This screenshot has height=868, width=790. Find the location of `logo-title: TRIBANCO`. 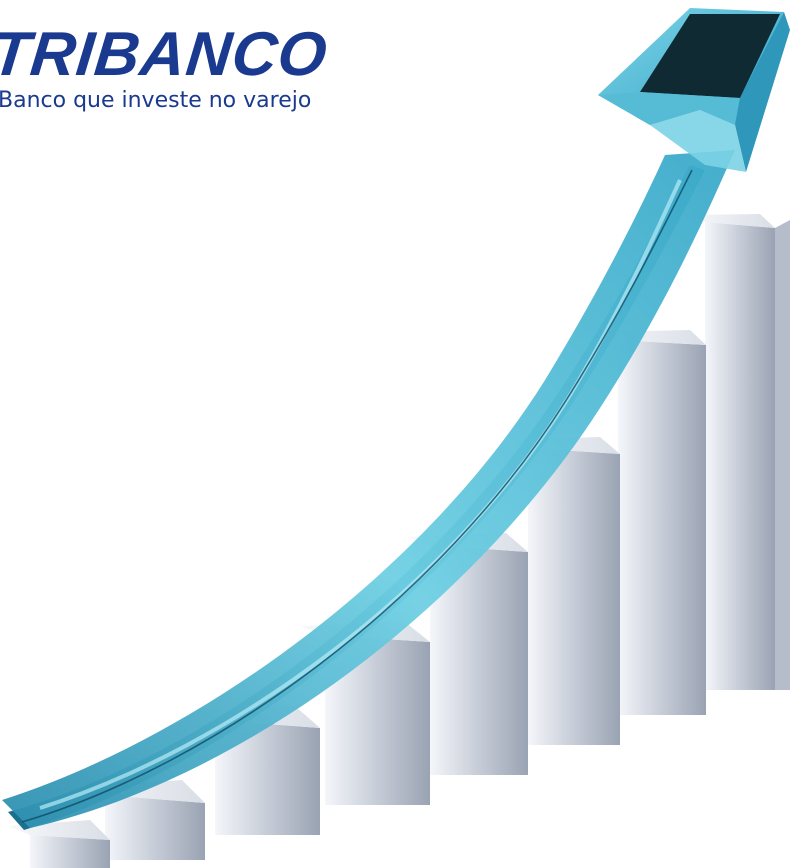

logo-title: TRIBANCO is located at coordinates (165, 54).